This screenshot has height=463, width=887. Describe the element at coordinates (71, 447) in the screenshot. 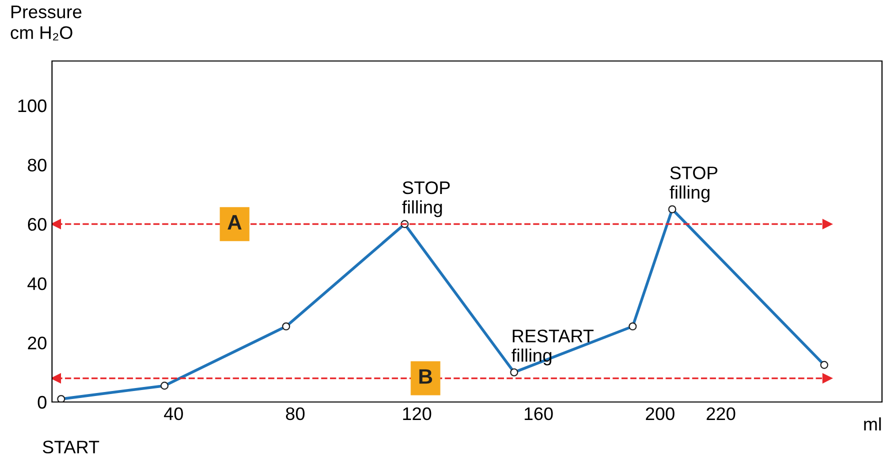

I see `text: START` at that location.